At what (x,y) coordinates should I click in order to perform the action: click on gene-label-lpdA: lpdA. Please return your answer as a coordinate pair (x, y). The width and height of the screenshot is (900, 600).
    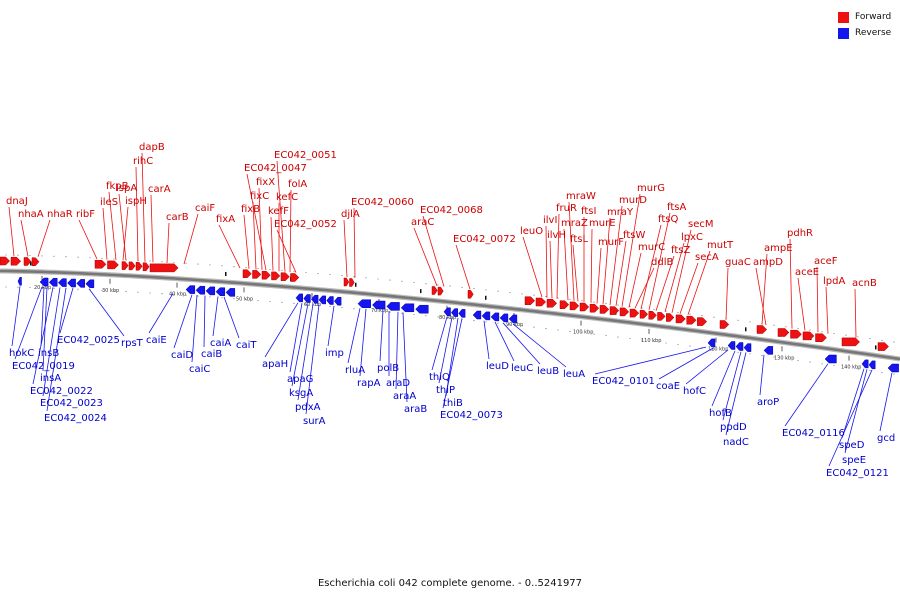
    Looking at the image, I should click on (834, 281).